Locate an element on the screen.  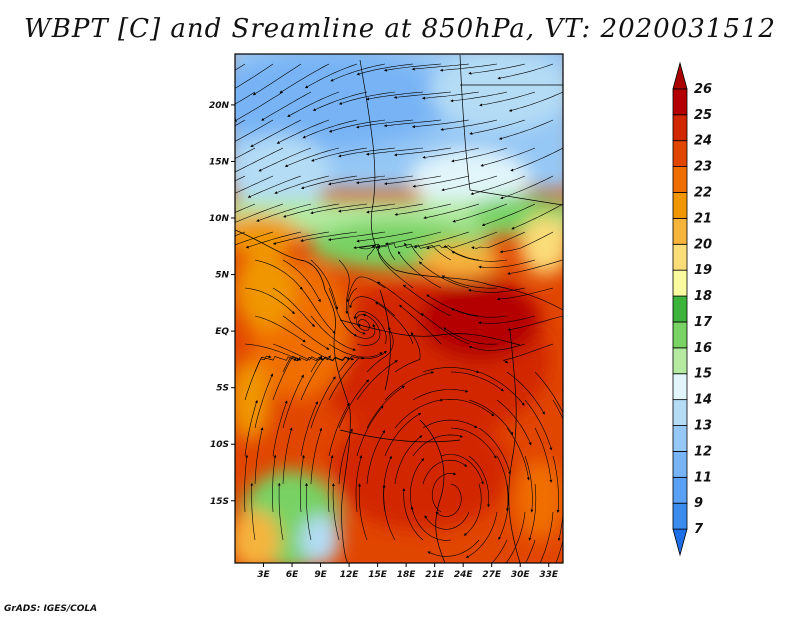
border-line is located at coordinates (478, 290).